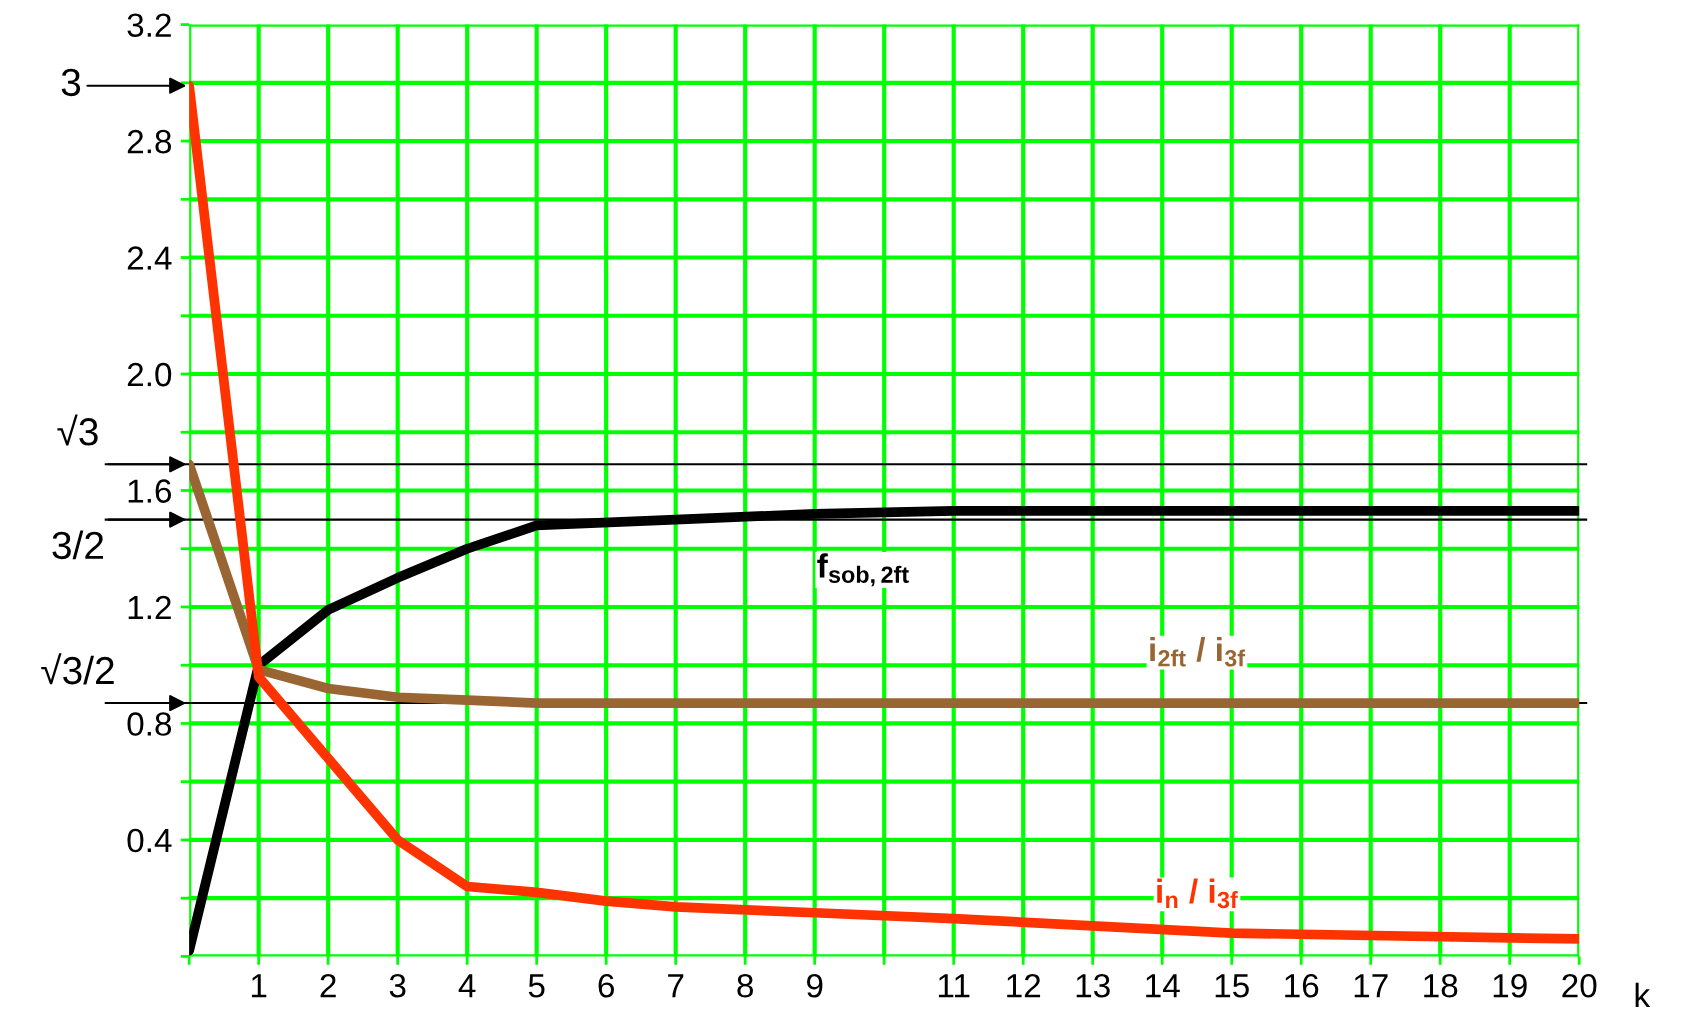 This screenshot has height=1024, width=1689. I want to click on ref-line-label: √3/2, so click(77, 669).